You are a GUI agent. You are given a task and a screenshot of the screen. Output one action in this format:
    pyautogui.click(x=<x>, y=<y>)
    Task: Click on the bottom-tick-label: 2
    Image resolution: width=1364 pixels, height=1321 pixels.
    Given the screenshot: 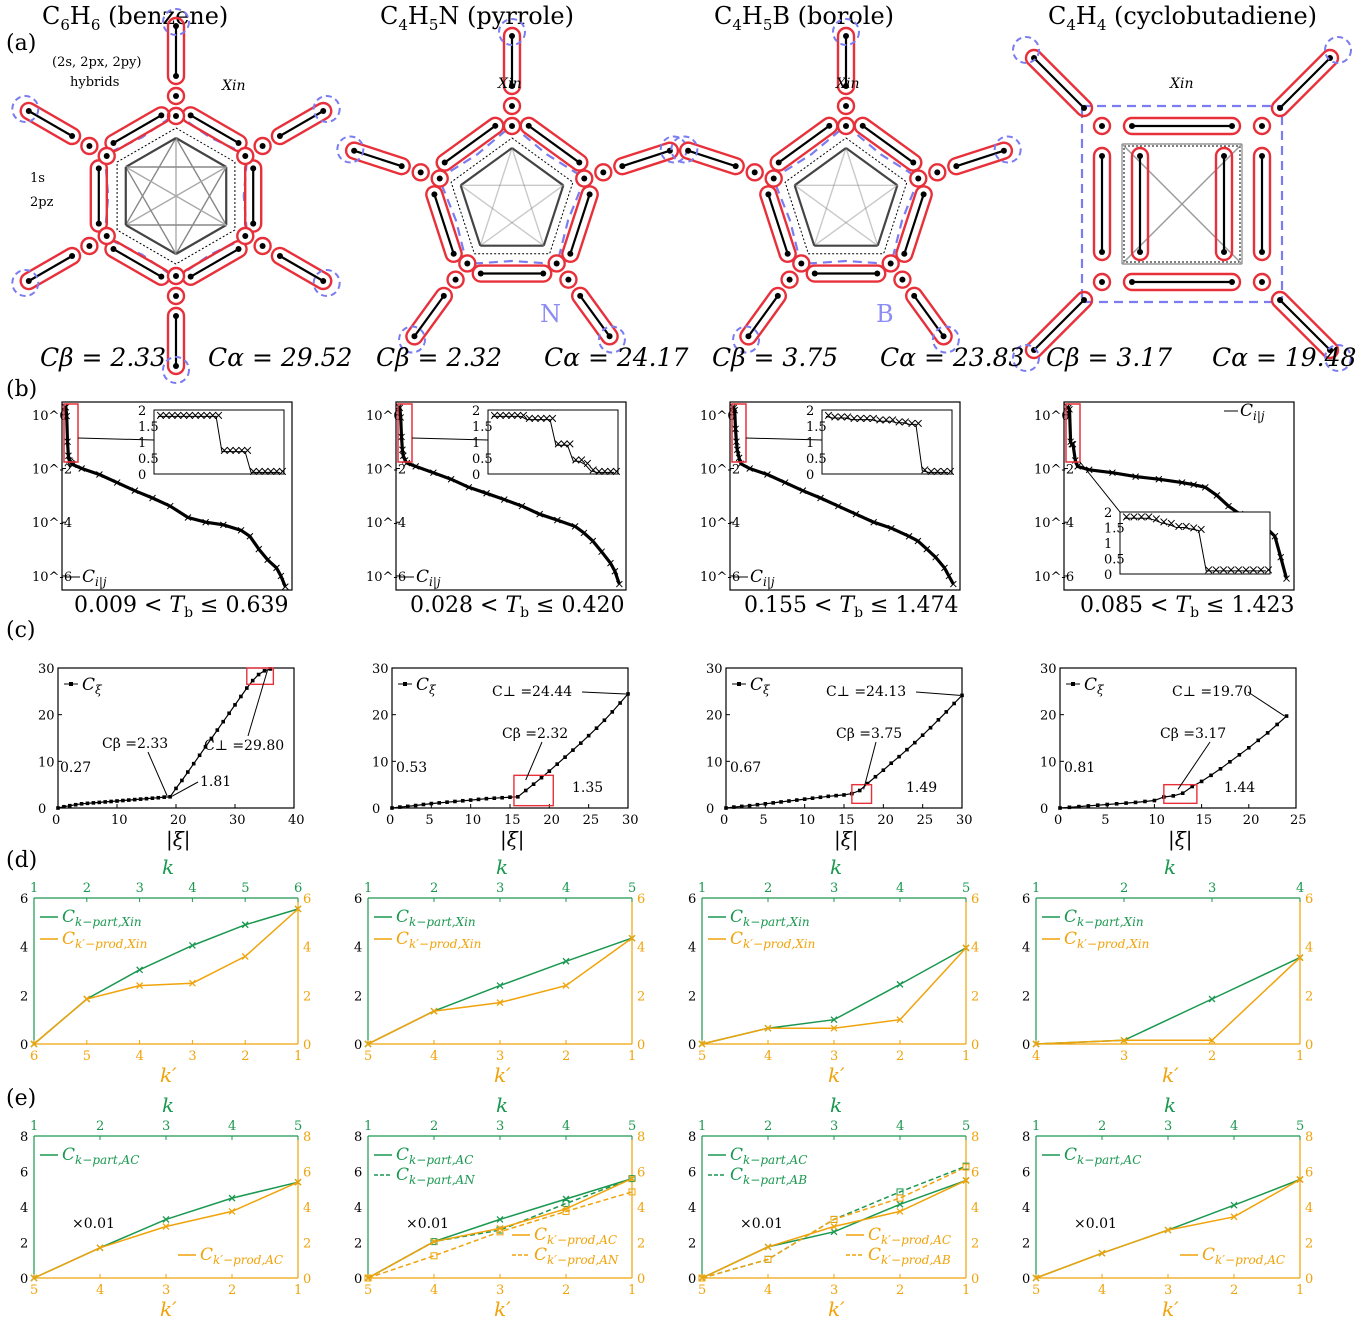 What is the action you would take?
    pyautogui.click(x=566, y=1290)
    